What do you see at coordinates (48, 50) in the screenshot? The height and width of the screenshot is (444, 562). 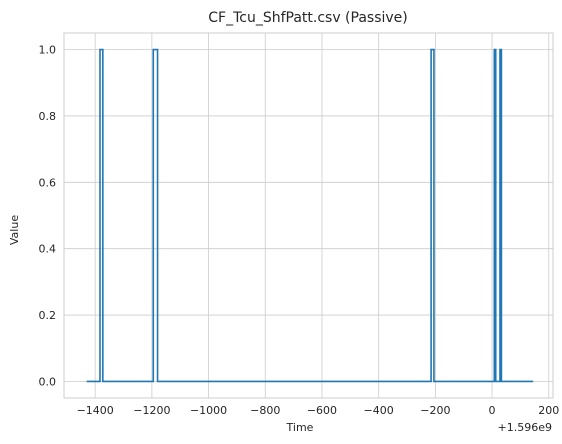 I see `y-tick-label: 1.0` at bounding box center [48, 50].